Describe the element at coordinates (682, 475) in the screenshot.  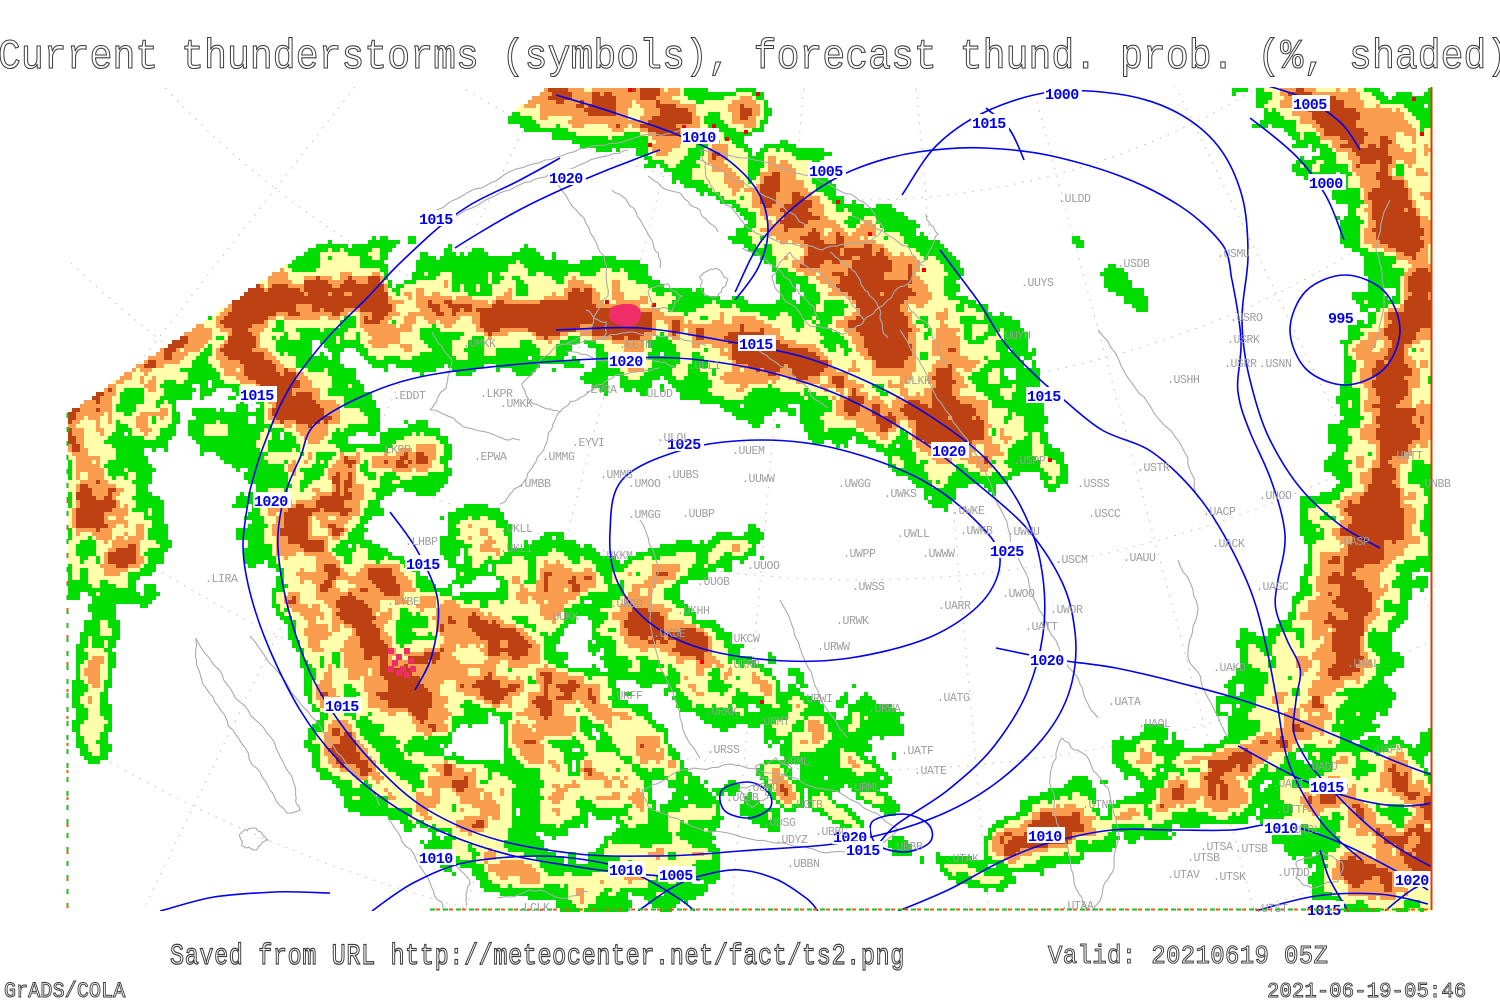
I see `svg-text: .UUBS` at that location.